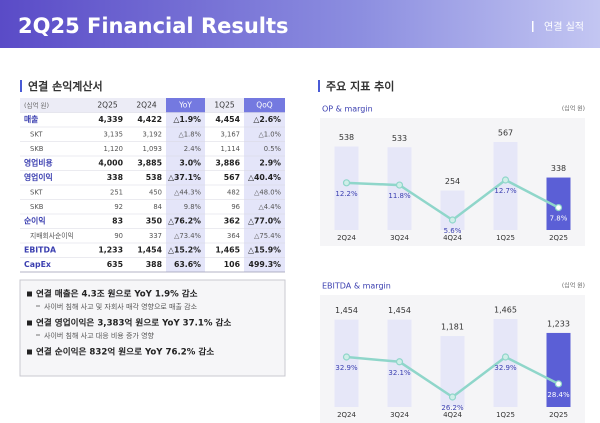 The width and height of the screenshot is (600, 423). Describe the element at coordinates (505, 191) in the screenshot. I see `margin-label: 12.7%` at that location.